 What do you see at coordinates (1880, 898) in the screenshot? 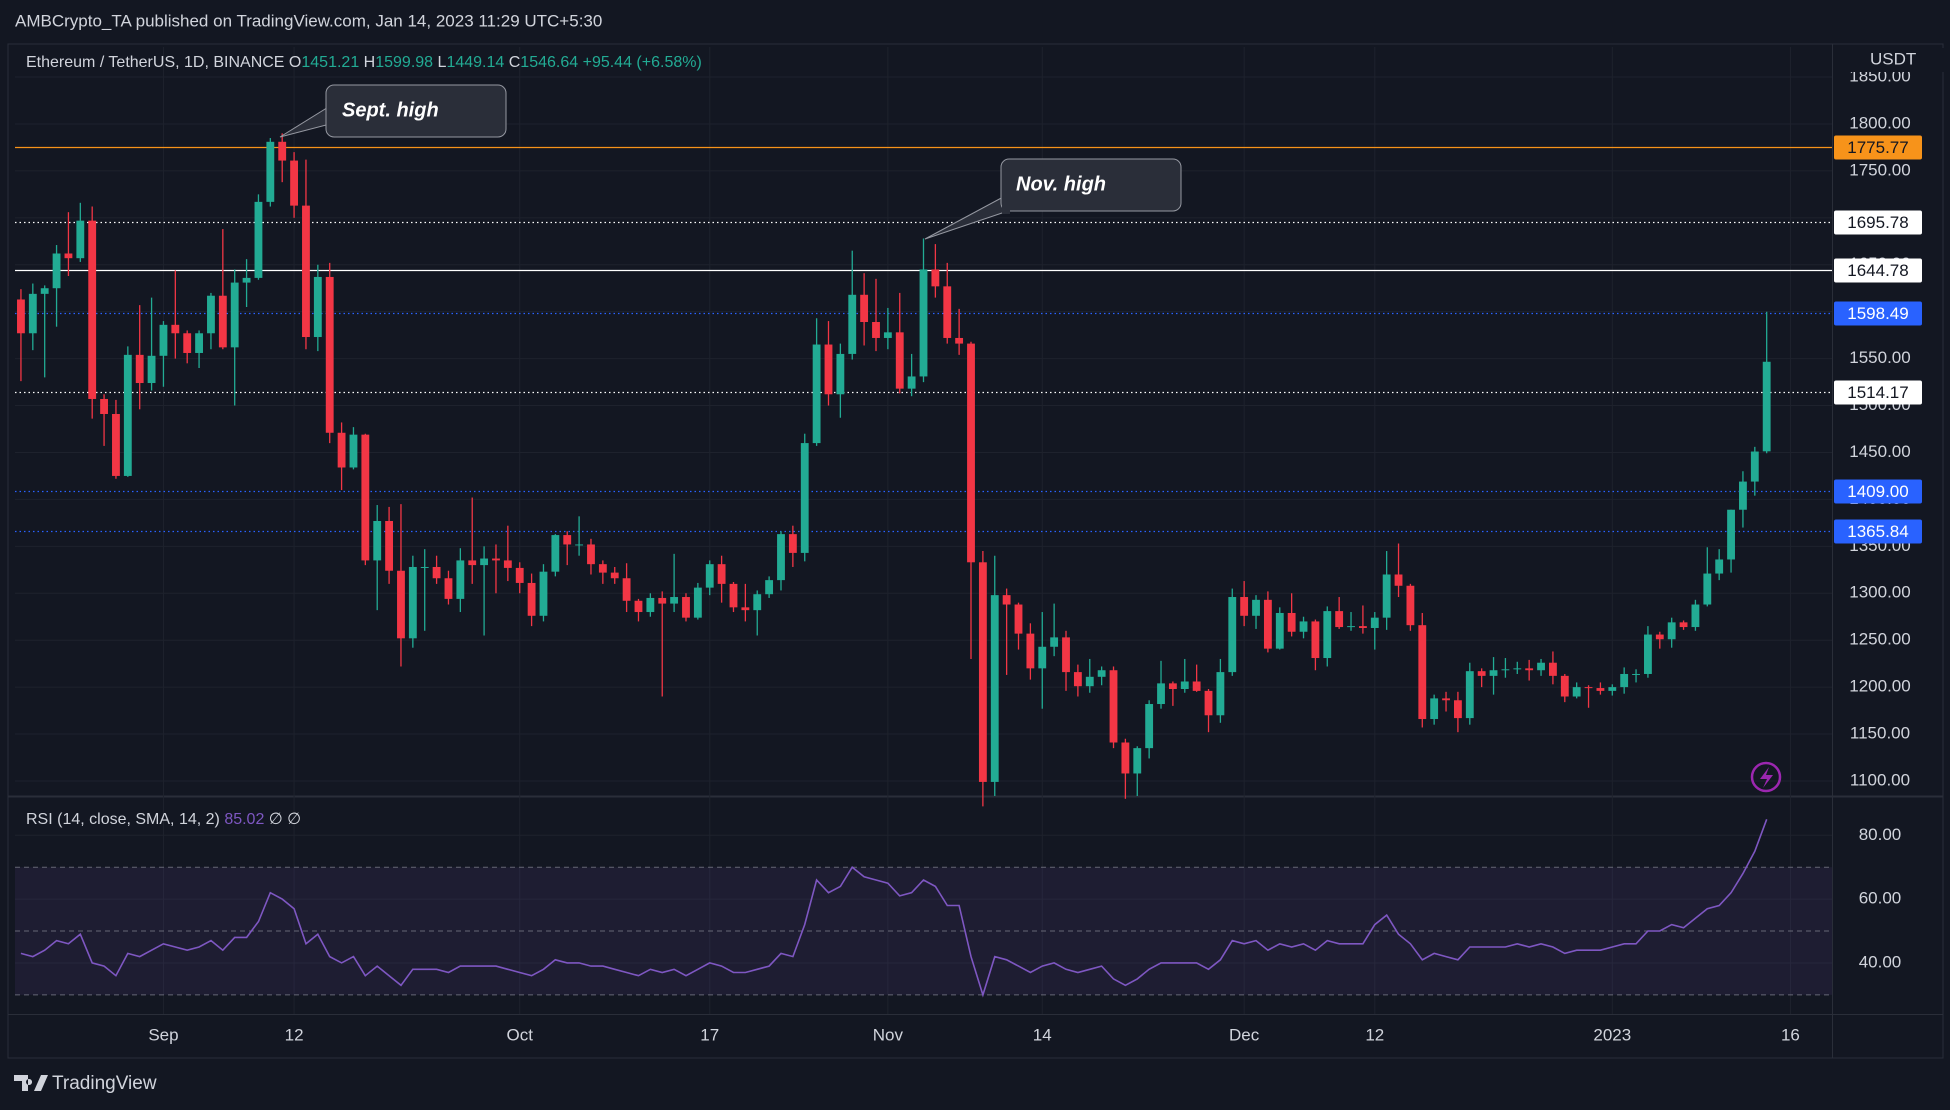
I see `rsi-tick-label: 60.00` at bounding box center [1880, 898].